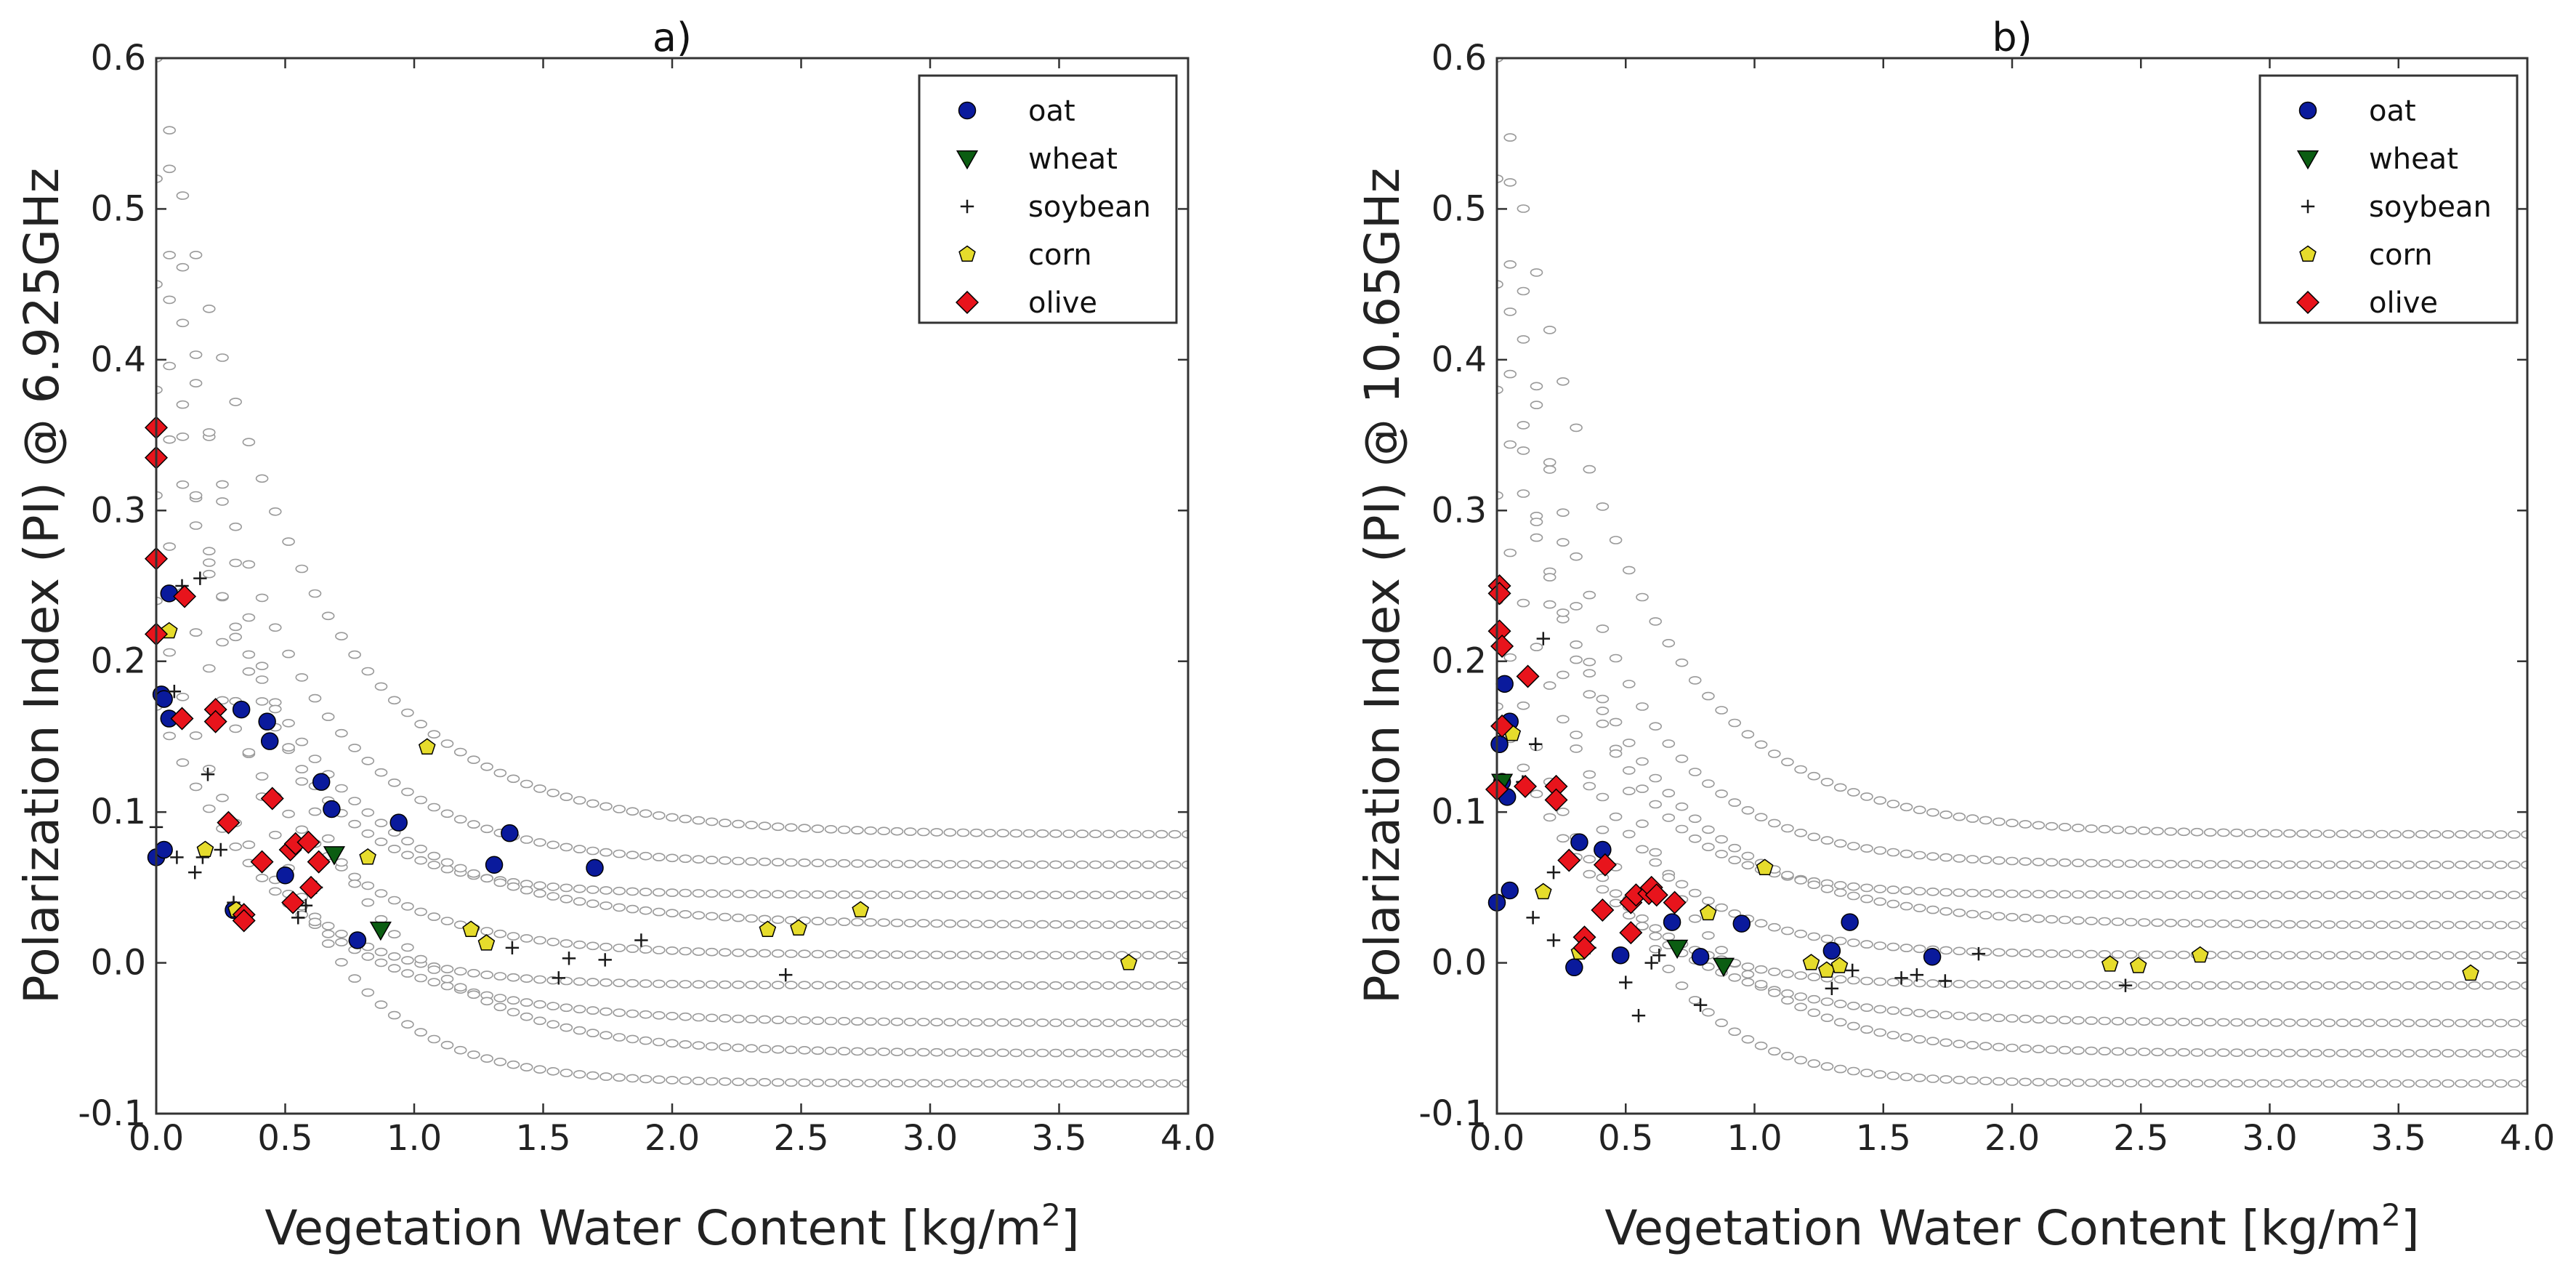  Describe the element at coordinates (119, 510) in the screenshot. I see `y-tick-label: 0.3` at that location.